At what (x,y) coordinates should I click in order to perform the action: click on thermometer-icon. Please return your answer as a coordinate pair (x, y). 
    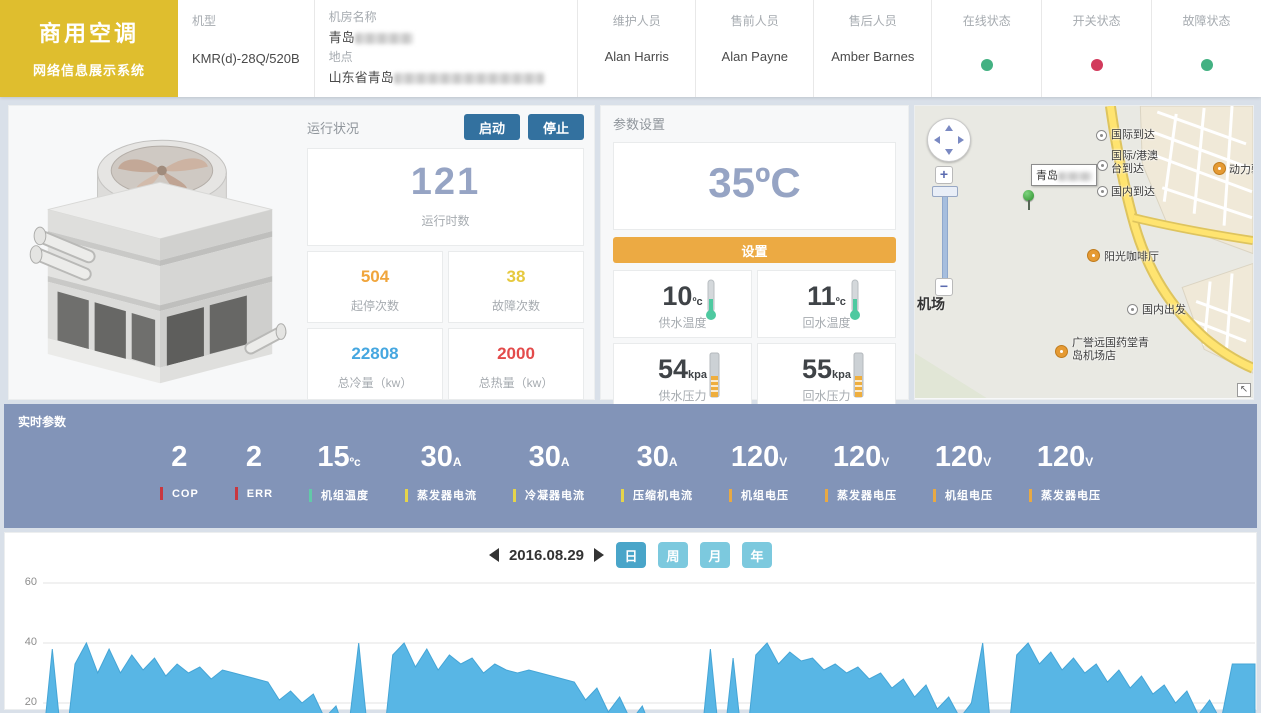
    Looking at the image, I should click on (711, 299).